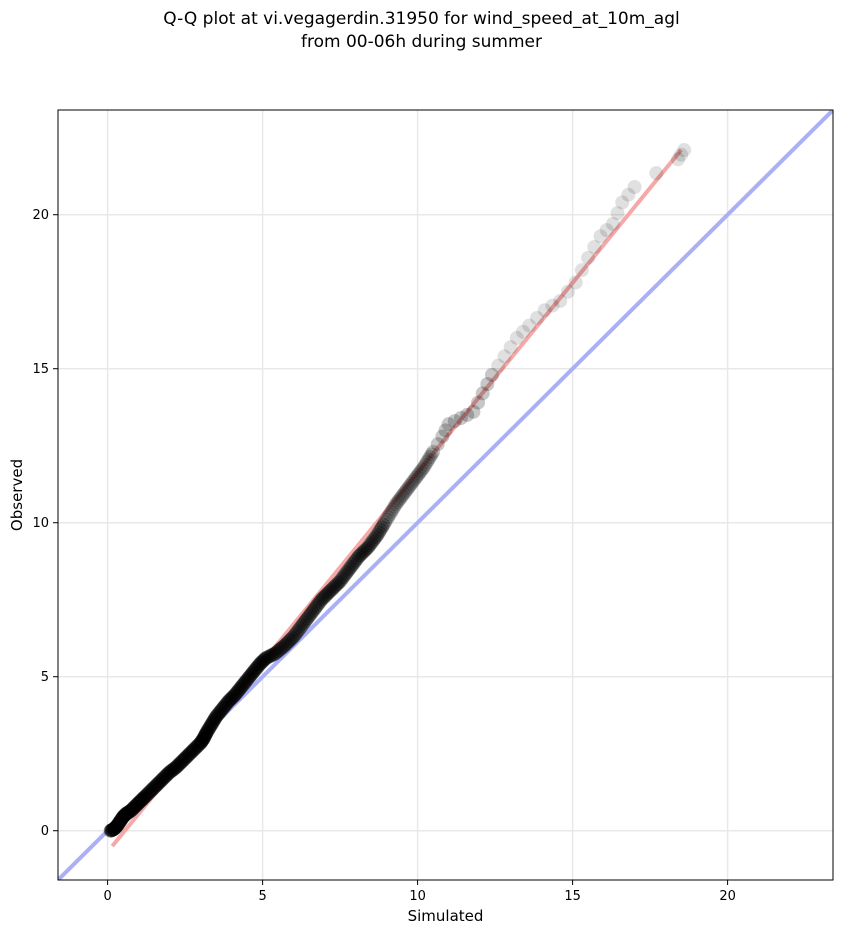  What do you see at coordinates (45, 677) in the screenshot?
I see `y-tick-label: 5` at bounding box center [45, 677].